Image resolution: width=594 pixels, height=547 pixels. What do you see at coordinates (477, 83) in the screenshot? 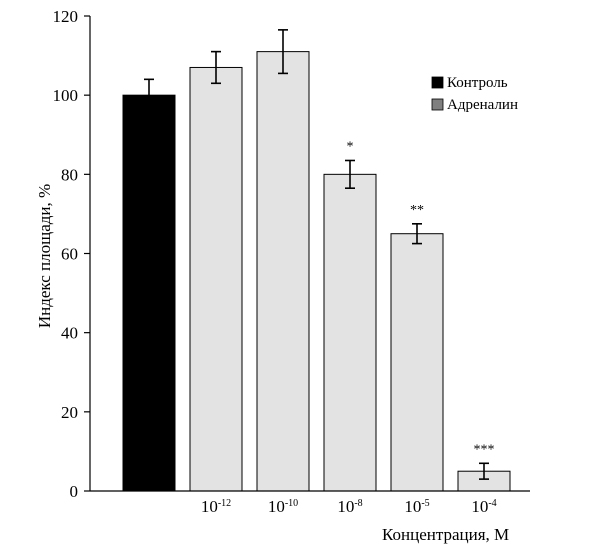
I see `legend-label-control: Контроль` at bounding box center [477, 83].